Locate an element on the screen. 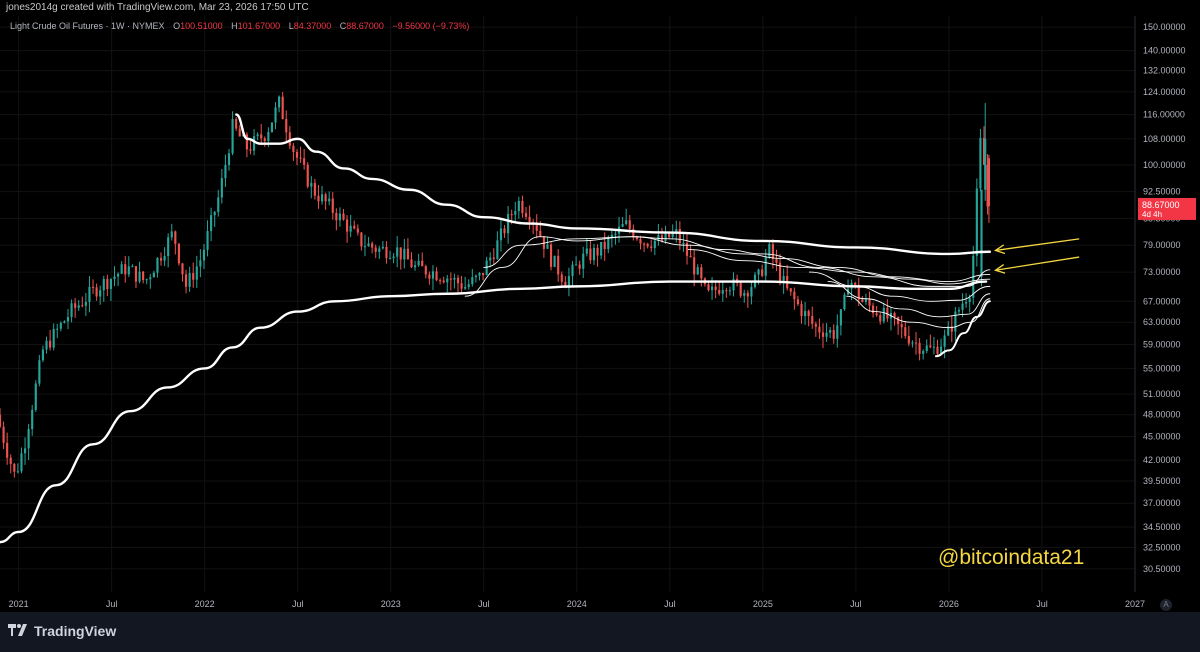 This screenshot has width=1200, height=652. annotation-arrow-head is located at coordinates (999, 249).